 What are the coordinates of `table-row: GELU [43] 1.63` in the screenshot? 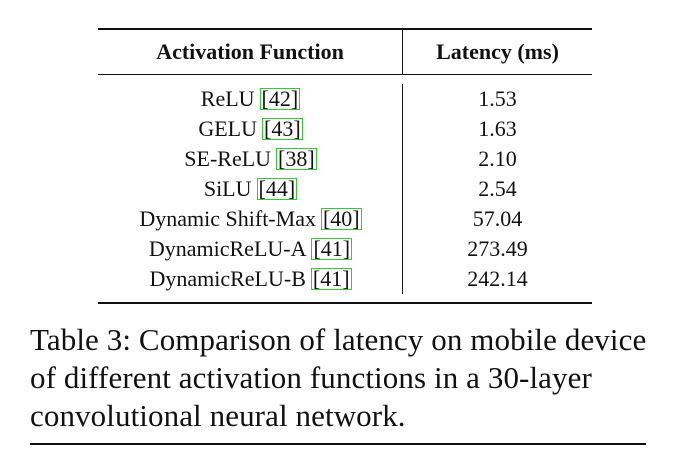 It's located at (345, 129).